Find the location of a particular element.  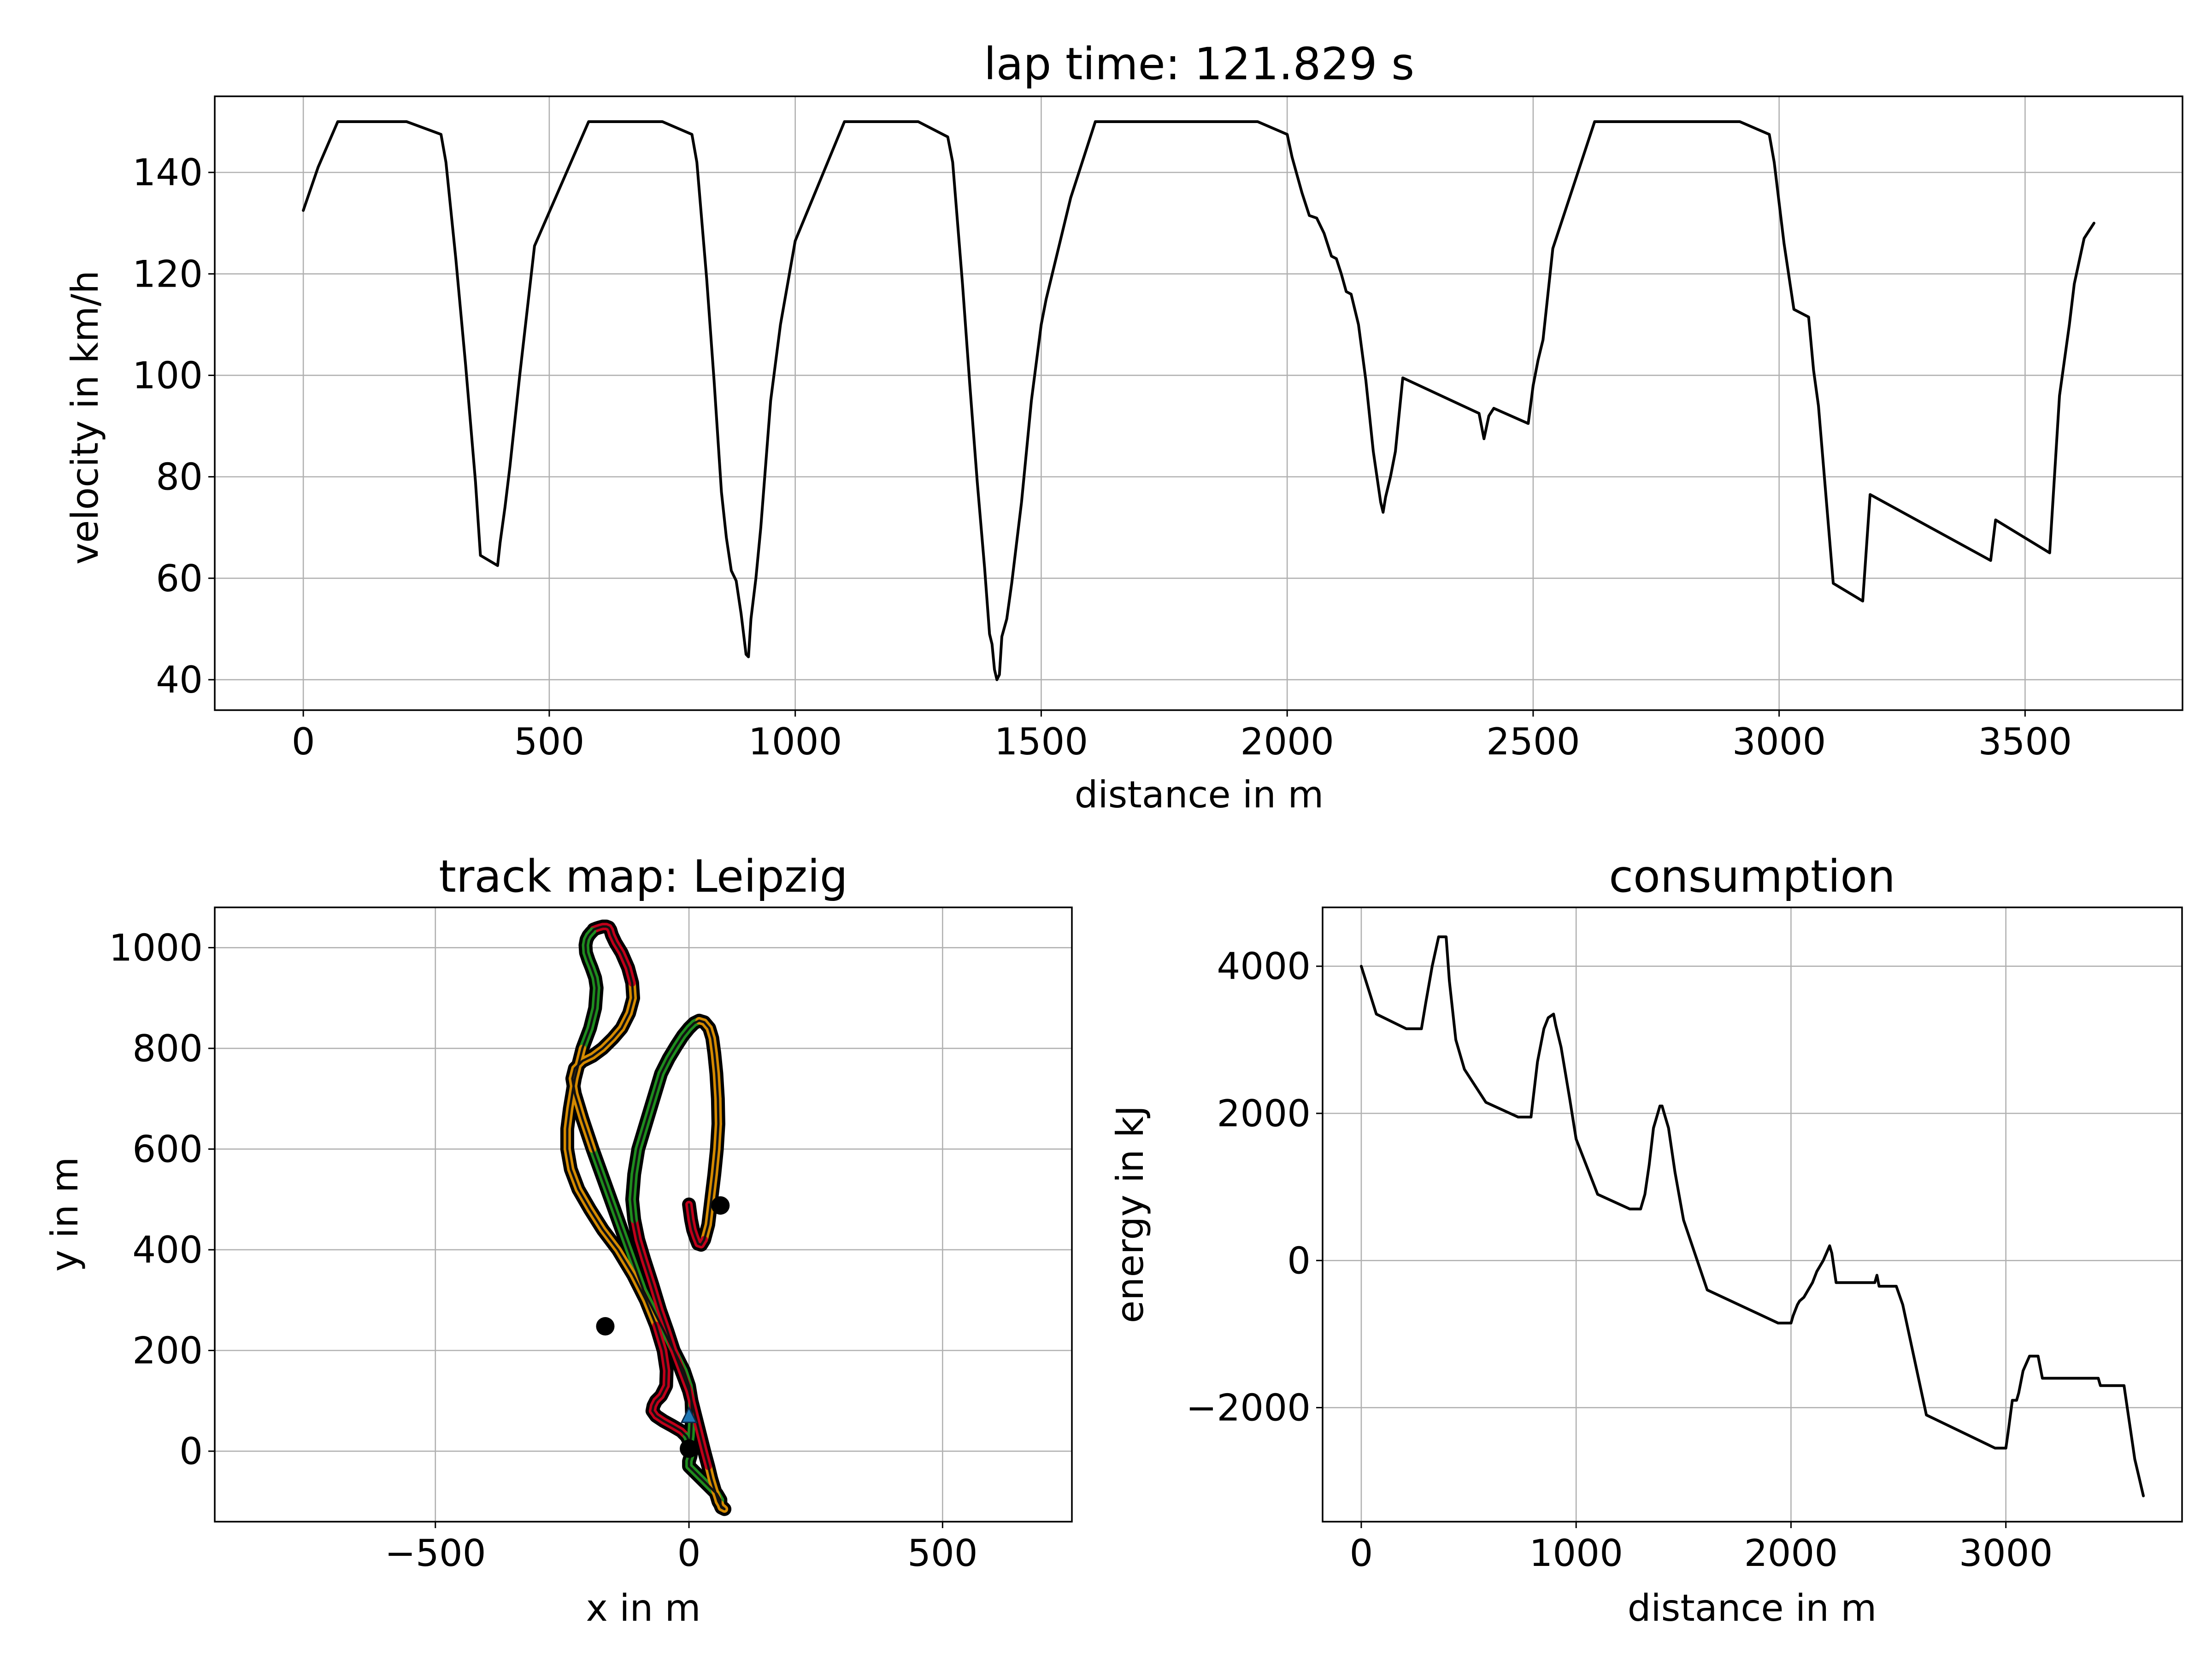

consumption-ticks: 0 1000 2000 3000 −2000 0 2000 4000 is located at coordinates (1619, 1260).